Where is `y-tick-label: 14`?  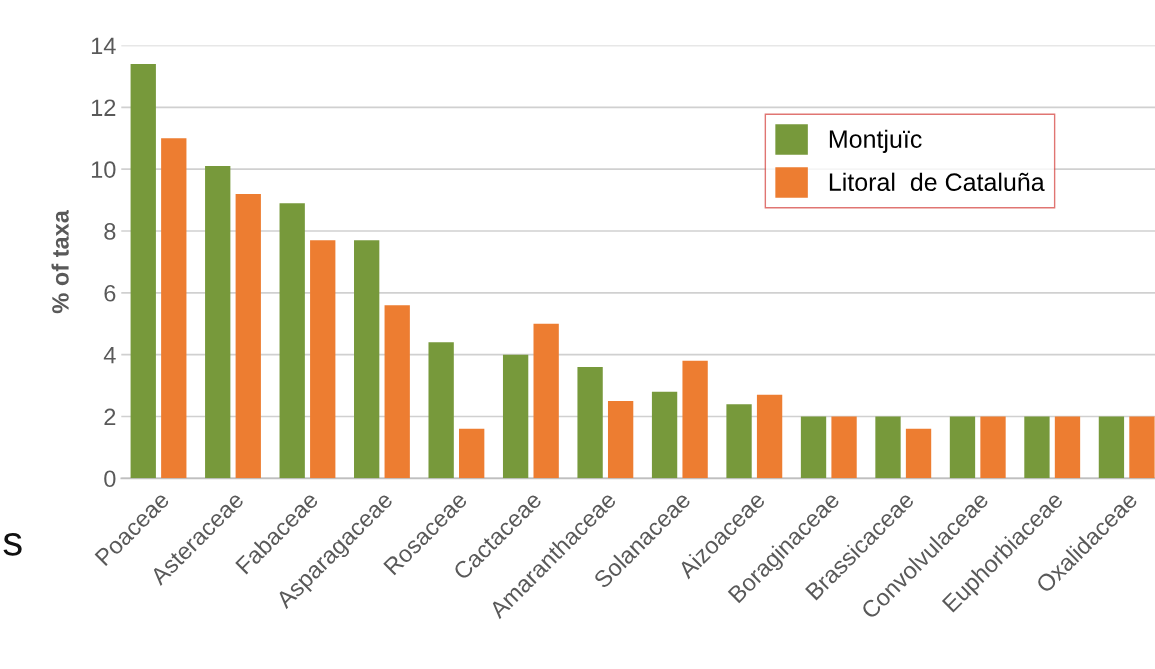 y-tick-label: 14 is located at coordinates (103, 46).